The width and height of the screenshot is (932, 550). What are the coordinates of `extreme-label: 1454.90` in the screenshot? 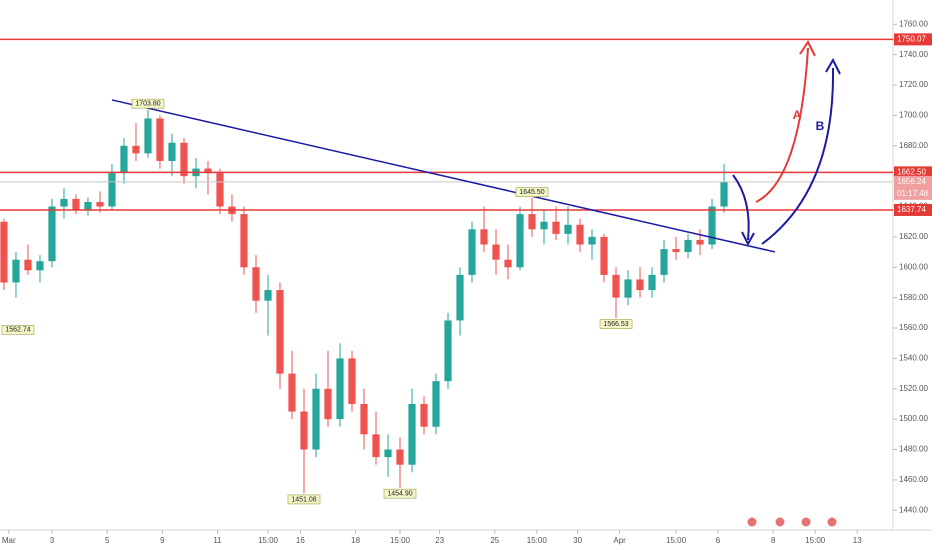 It's located at (399, 493).